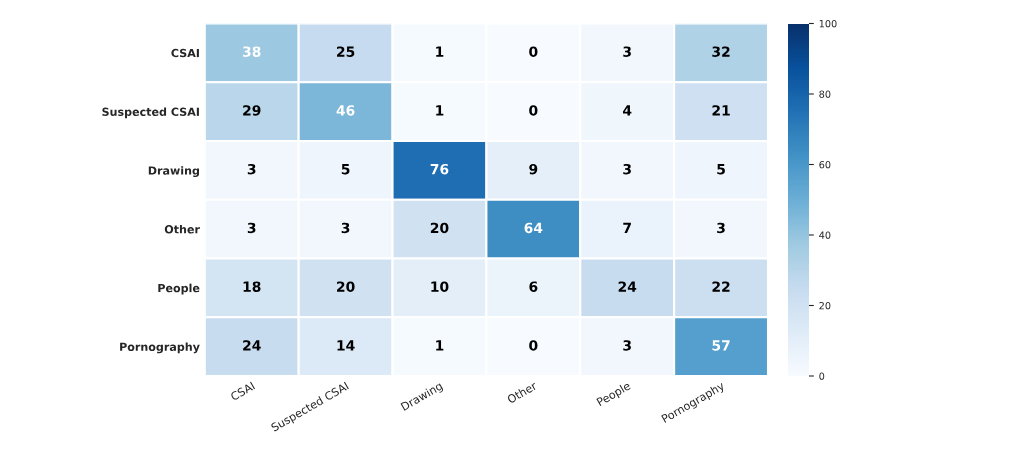 This screenshot has height=470, width=1024. I want to click on color-bar-label: 20, so click(825, 305).